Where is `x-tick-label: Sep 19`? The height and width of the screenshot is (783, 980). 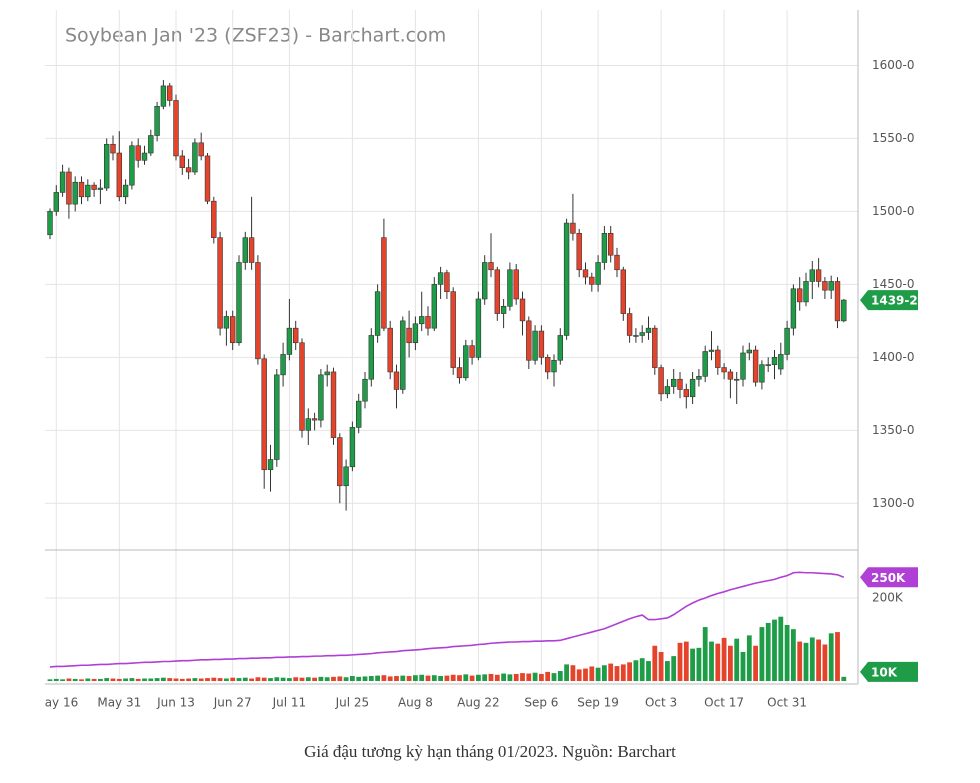
x-tick-label: Sep 19 is located at coordinates (598, 703).